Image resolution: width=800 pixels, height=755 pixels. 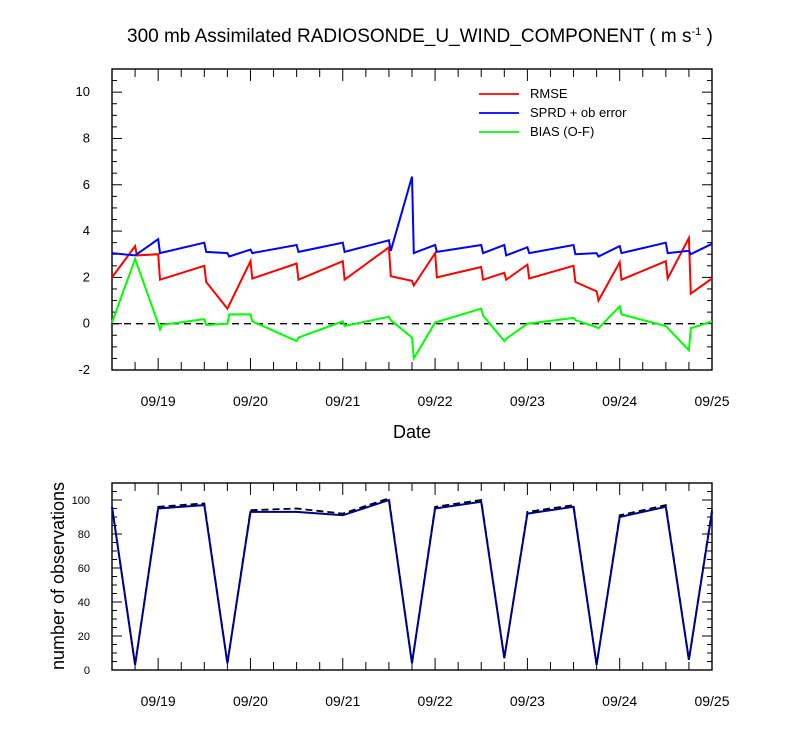 I want to click on top-ytick-label: 2, so click(x=86, y=276).